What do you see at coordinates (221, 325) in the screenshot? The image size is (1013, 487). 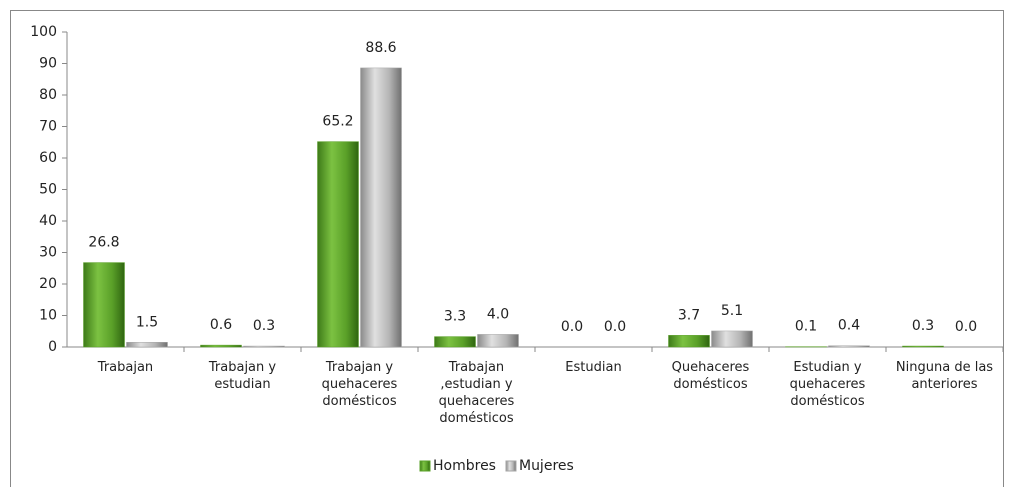 I see `value-label: 0.6` at bounding box center [221, 325].